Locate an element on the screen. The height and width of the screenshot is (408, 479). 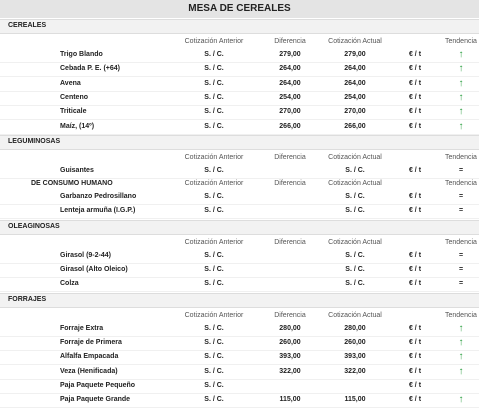
difference: 280,00 is located at coordinates (290, 328).